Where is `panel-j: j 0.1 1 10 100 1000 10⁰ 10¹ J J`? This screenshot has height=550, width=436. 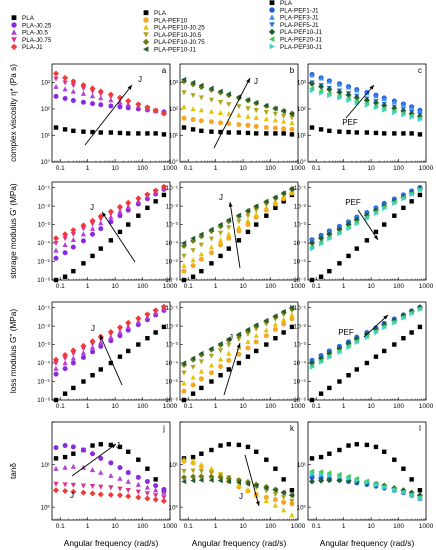
panel-j: j 0.1 1 10 100 1000 10⁰ 10¹ J J is located at coordinates (109, 475).